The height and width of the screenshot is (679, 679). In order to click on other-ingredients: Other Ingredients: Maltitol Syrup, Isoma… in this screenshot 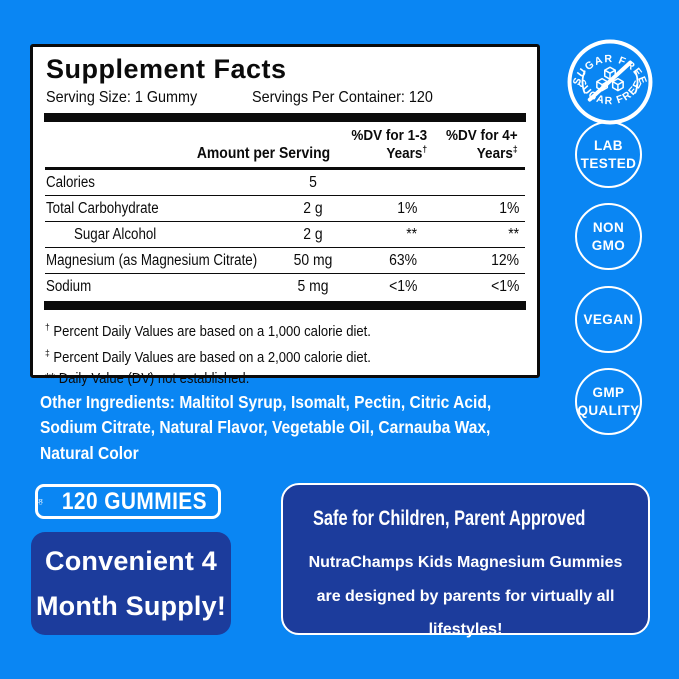, I will do `click(290, 428)`.